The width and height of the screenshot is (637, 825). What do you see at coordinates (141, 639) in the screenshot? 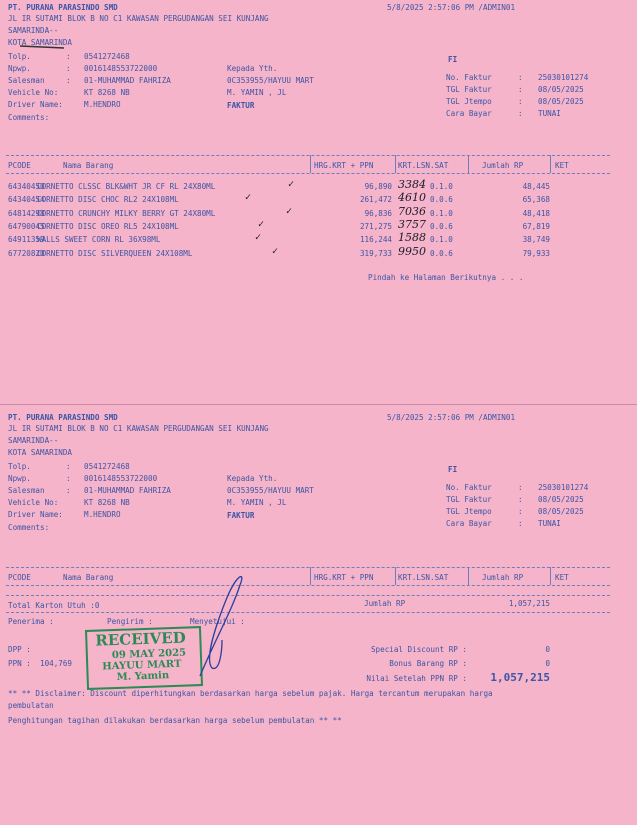
I see `stamp-title: RECEIVED` at bounding box center [141, 639].